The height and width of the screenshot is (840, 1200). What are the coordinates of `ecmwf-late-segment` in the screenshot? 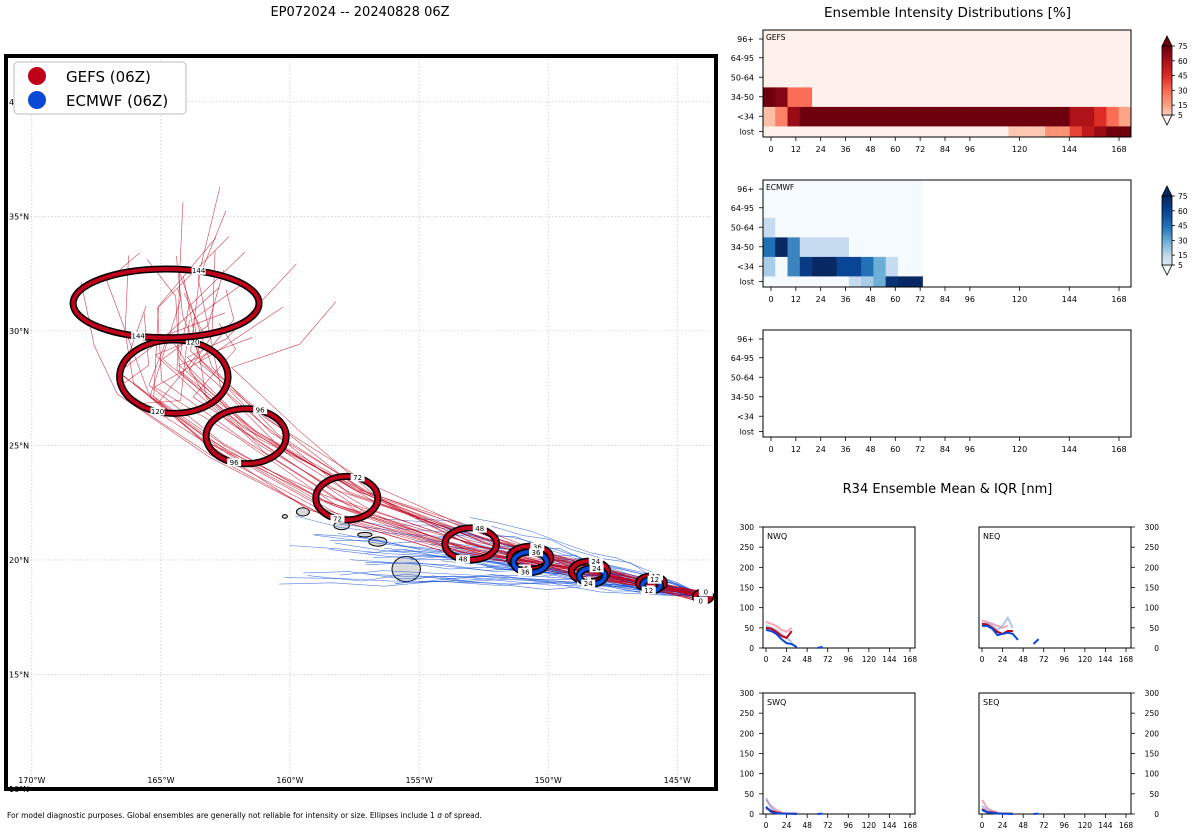 It's located at (1036, 641).